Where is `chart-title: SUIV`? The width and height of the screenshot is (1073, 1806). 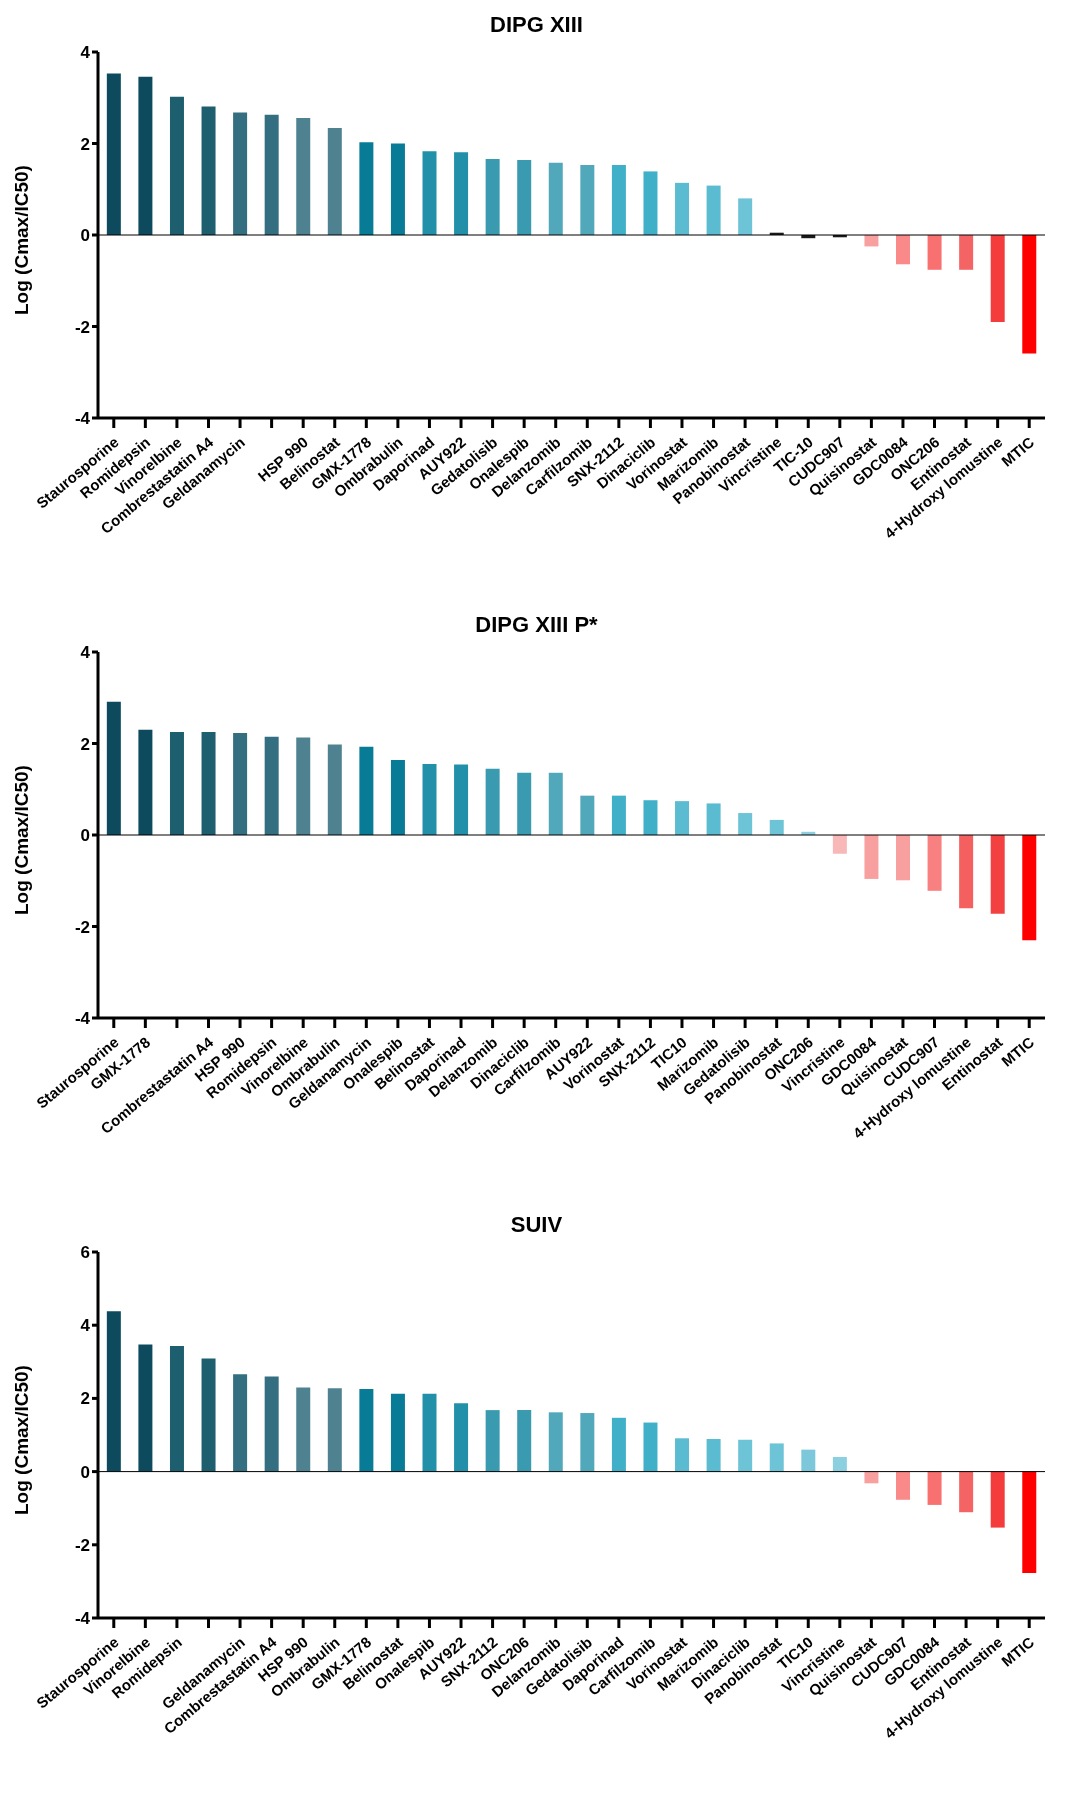 chart-title: SUIV is located at coordinates (536, 1225).